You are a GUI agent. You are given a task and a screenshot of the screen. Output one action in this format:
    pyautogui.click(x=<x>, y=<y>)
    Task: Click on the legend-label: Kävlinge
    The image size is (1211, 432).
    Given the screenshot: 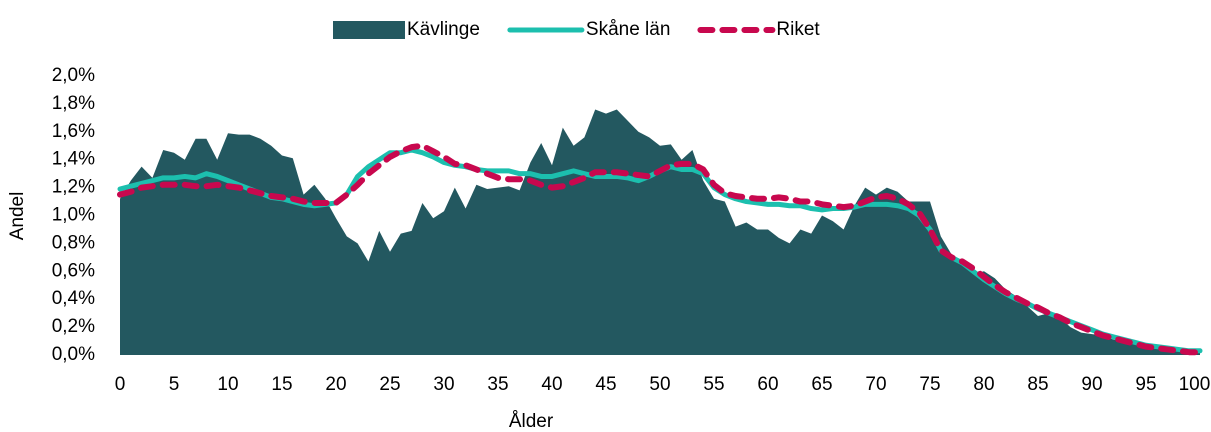 What is the action you would take?
    pyautogui.click(x=443, y=29)
    